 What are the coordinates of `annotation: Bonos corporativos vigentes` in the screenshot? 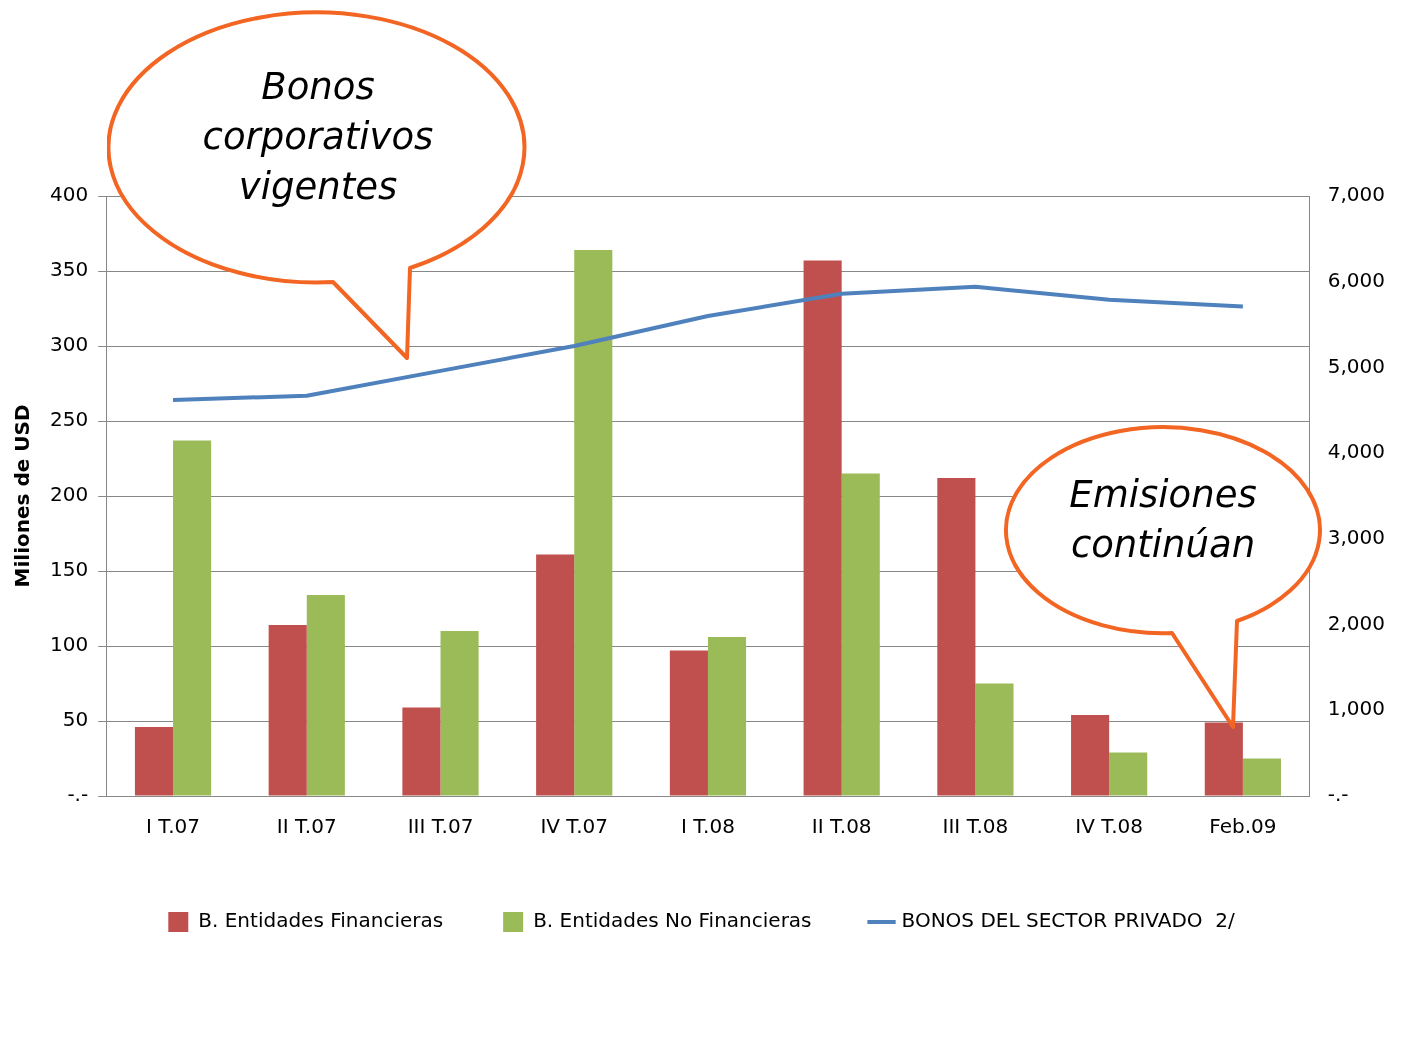 It's located at (318, 137).